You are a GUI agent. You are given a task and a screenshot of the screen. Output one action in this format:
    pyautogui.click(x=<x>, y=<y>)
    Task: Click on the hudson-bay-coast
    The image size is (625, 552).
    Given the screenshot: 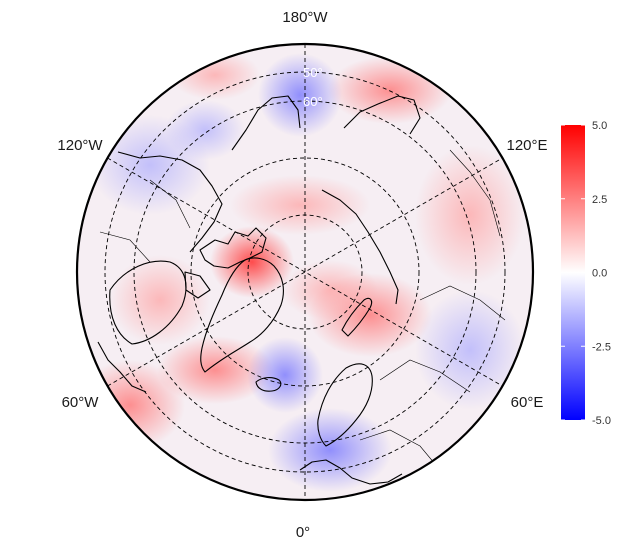 What is the action you would take?
    pyautogui.click(x=148, y=302)
    